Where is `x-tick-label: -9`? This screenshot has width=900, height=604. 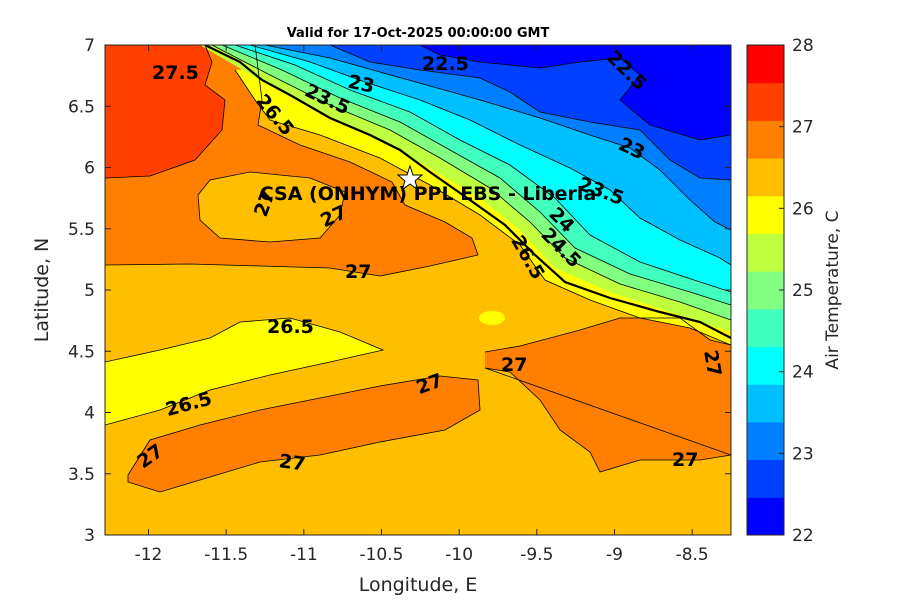 x-tick-label: -9 is located at coordinates (614, 555).